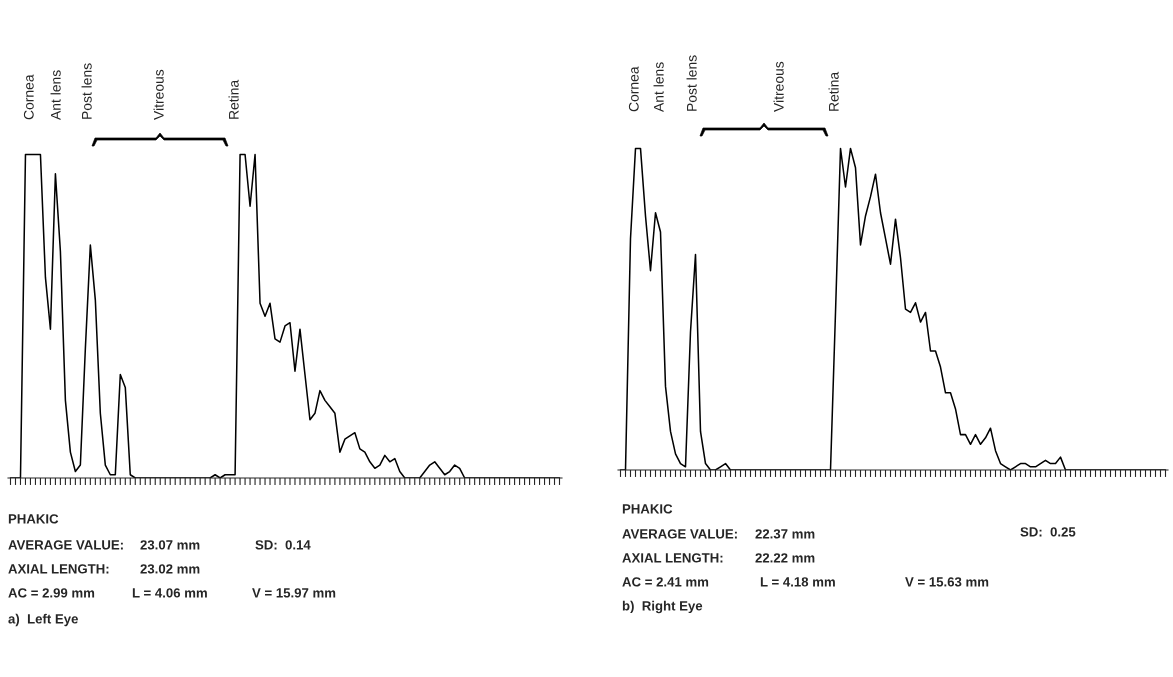  Describe the element at coordinates (294, 593) in the screenshot. I see `text: V = 15.97 mm` at that location.